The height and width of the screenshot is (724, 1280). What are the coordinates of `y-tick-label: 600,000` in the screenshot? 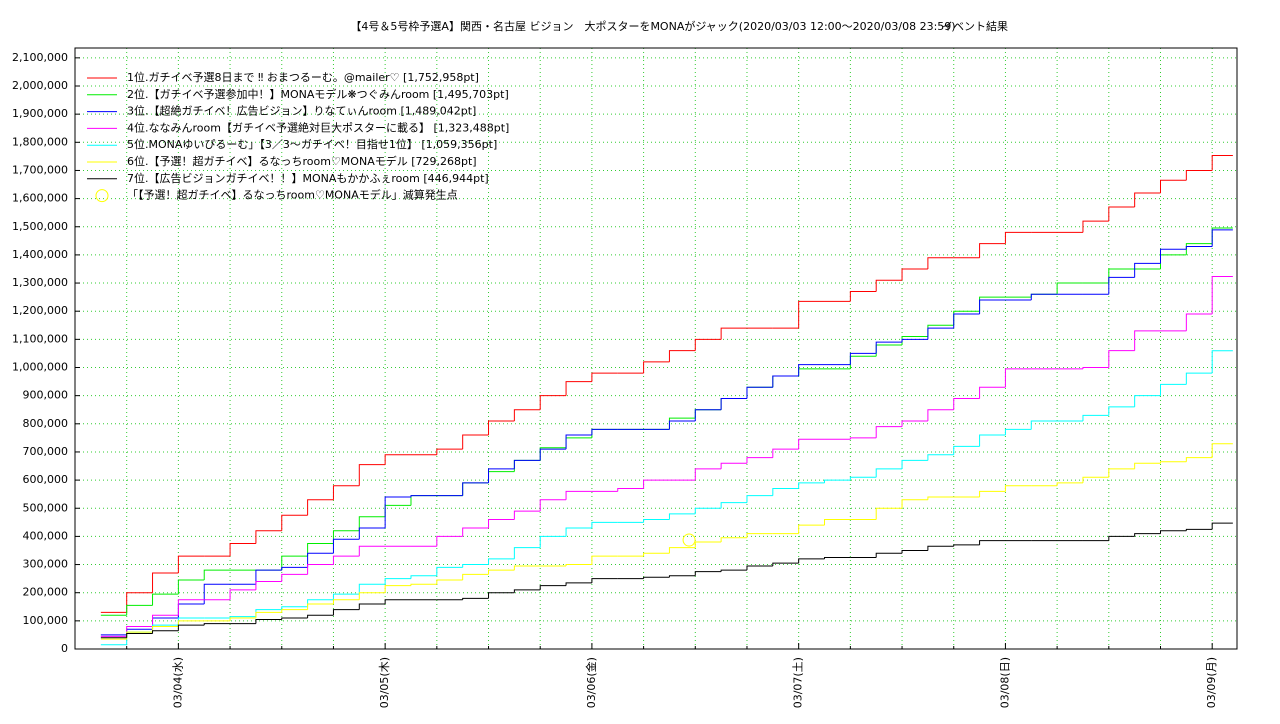 It's located at (46, 479).